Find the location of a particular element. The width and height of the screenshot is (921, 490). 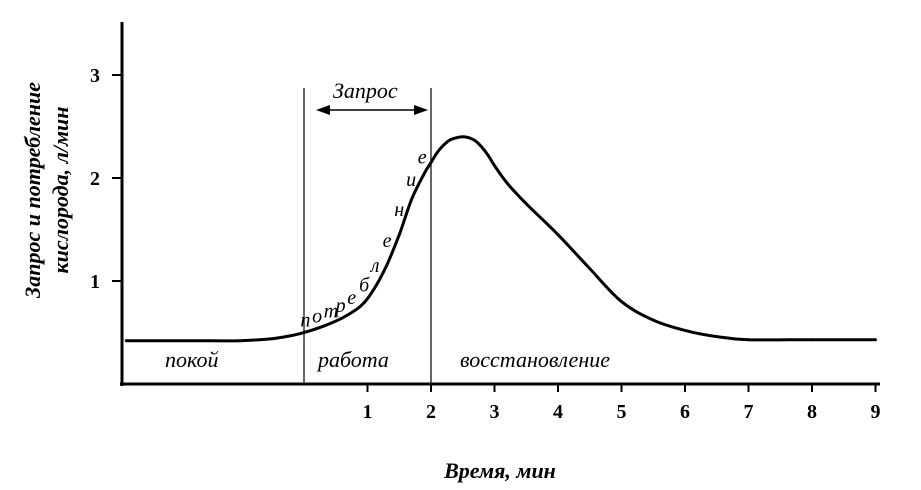

phase-label-recovery: восстановление is located at coordinates (535, 359).